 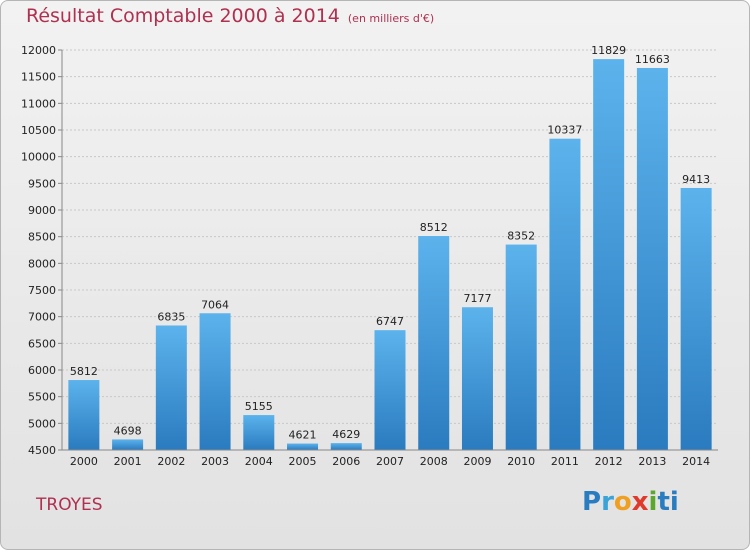 What do you see at coordinates (38, 77) in the screenshot?
I see `y-tick-label: 11500` at bounding box center [38, 77].